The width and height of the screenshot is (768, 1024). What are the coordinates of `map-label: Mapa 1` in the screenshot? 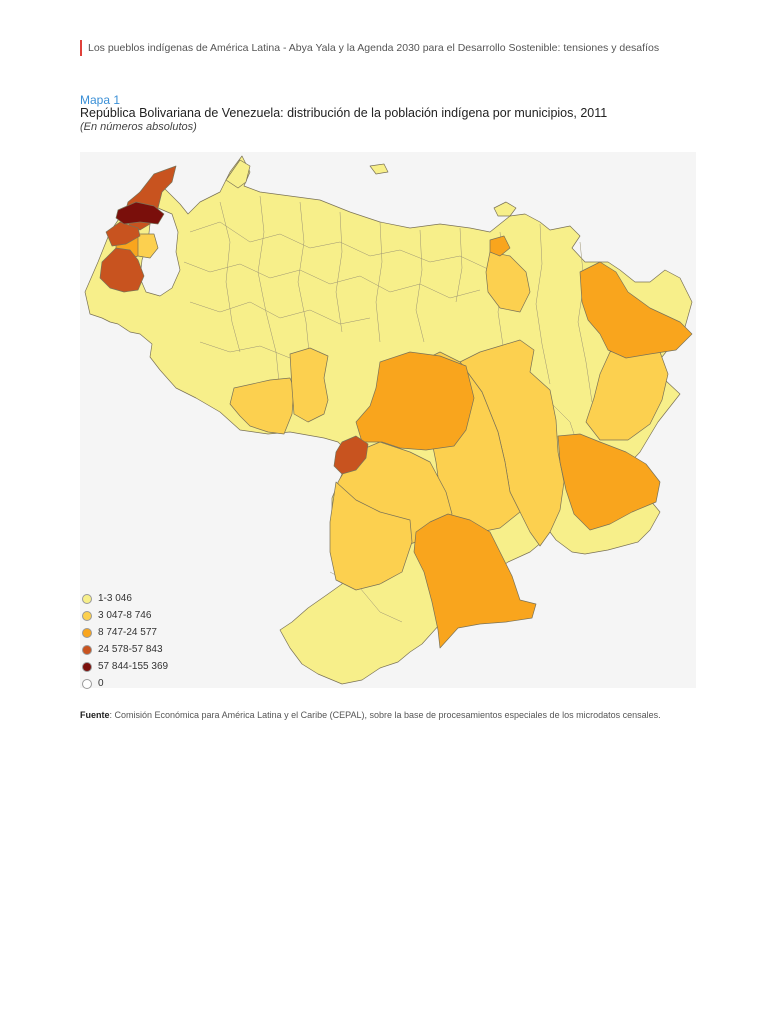 It's located at (100, 100).